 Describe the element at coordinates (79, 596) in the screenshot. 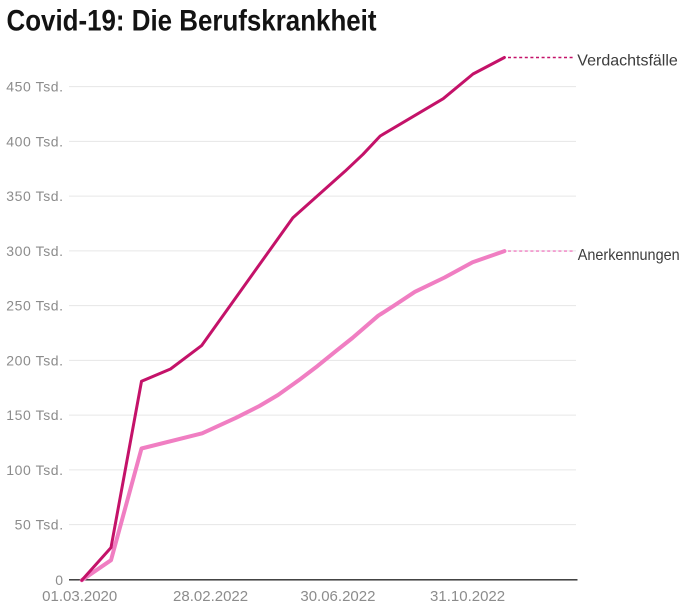

I see `svg-text: 01.03.2020` at that location.